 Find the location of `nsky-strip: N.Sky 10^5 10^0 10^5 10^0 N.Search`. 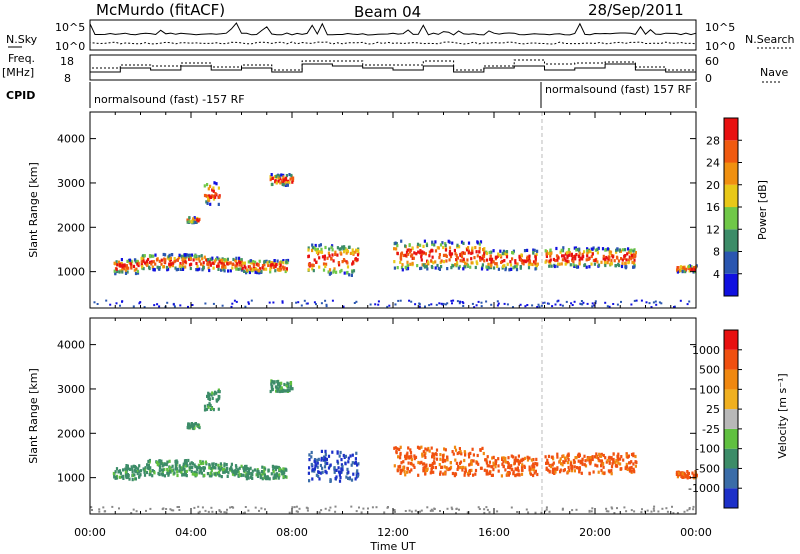

nsky-strip: N.Sky 10^5 10^0 10^5 10^0 N.Search is located at coordinates (400, 36).